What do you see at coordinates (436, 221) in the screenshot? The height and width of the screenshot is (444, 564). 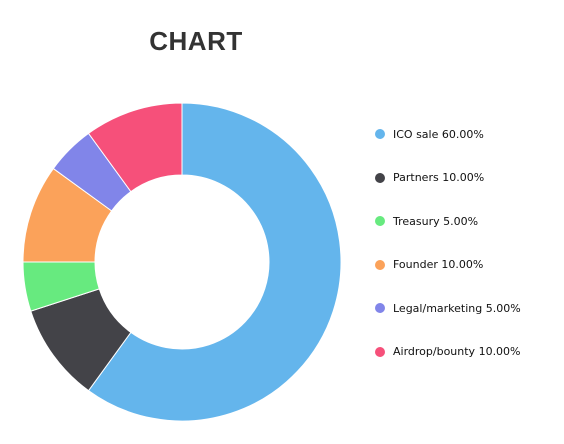 I see `legend-label: Treasury 5.00%` at bounding box center [436, 221].